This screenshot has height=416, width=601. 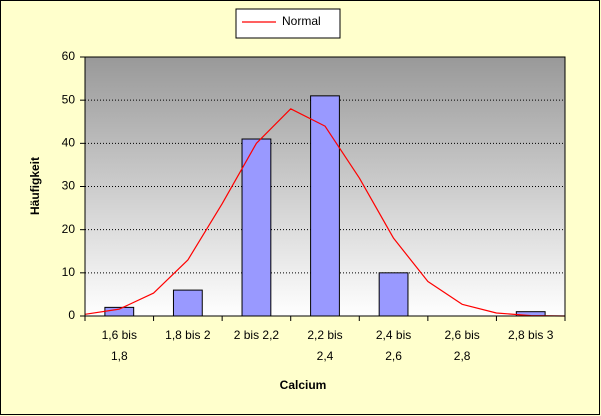 I want to click on x-tick-label: 2,2 bis 2,4, so click(x=325, y=345).